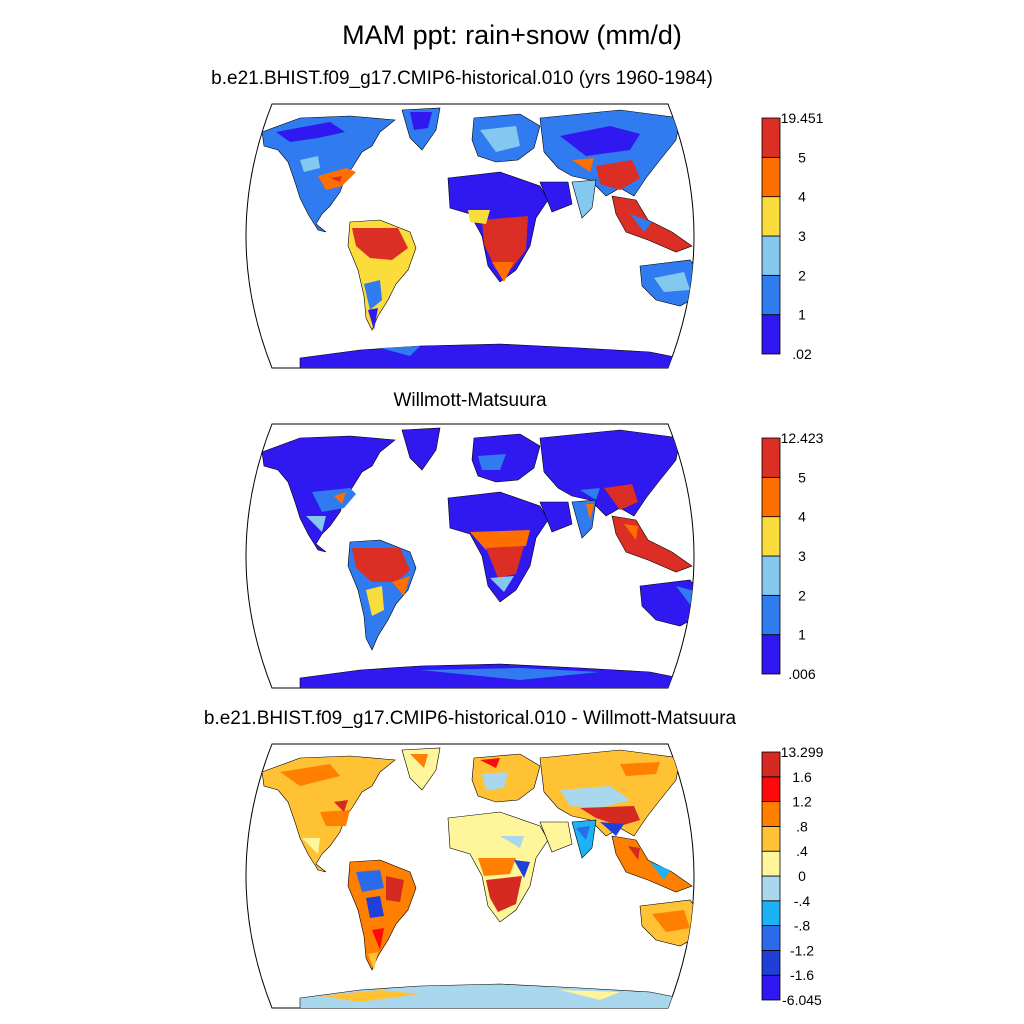  What do you see at coordinates (802, 438) in the screenshot?
I see `colorbar-label: 12.423` at bounding box center [802, 438].